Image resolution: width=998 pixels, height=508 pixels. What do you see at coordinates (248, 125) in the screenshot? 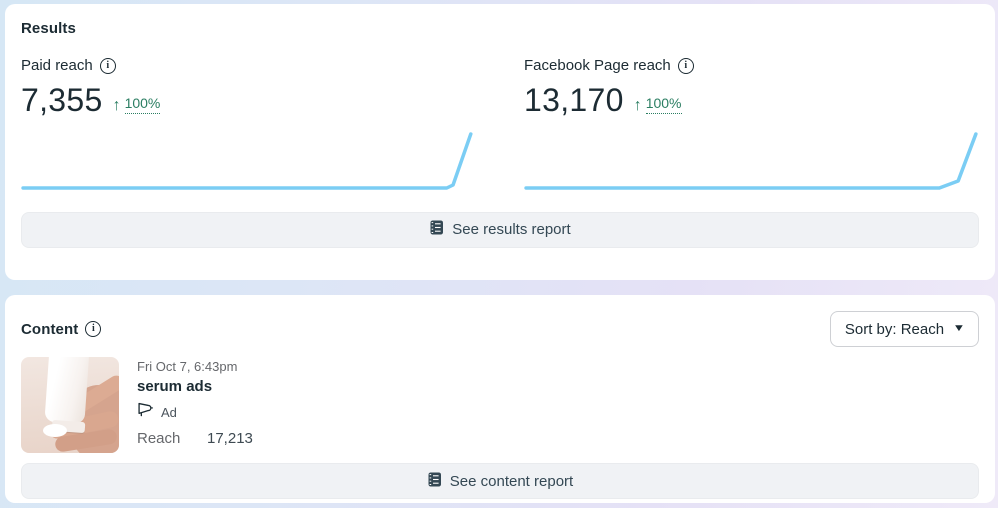
I see `metric-paid-reach: Paid reach i 7,355 ↑ 100%` at bounding box center [248, 125].